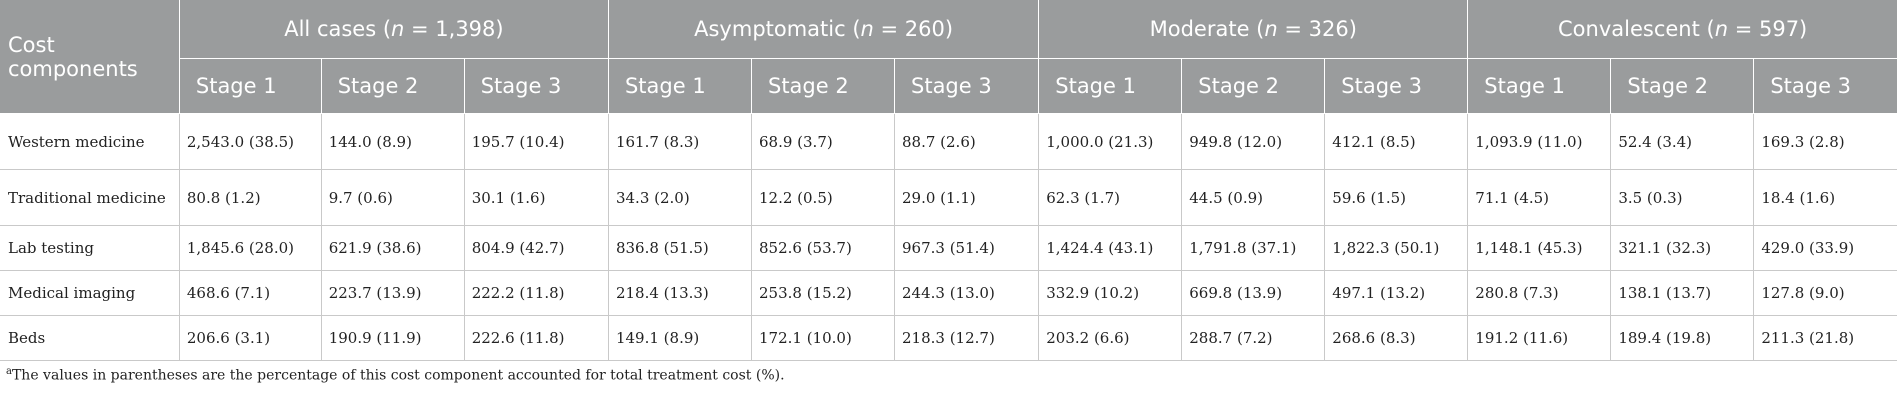 The width and height of the screenshot is (1897, 411). I want to click on table-cell: 836.8 (51.5), so click(680, 248).